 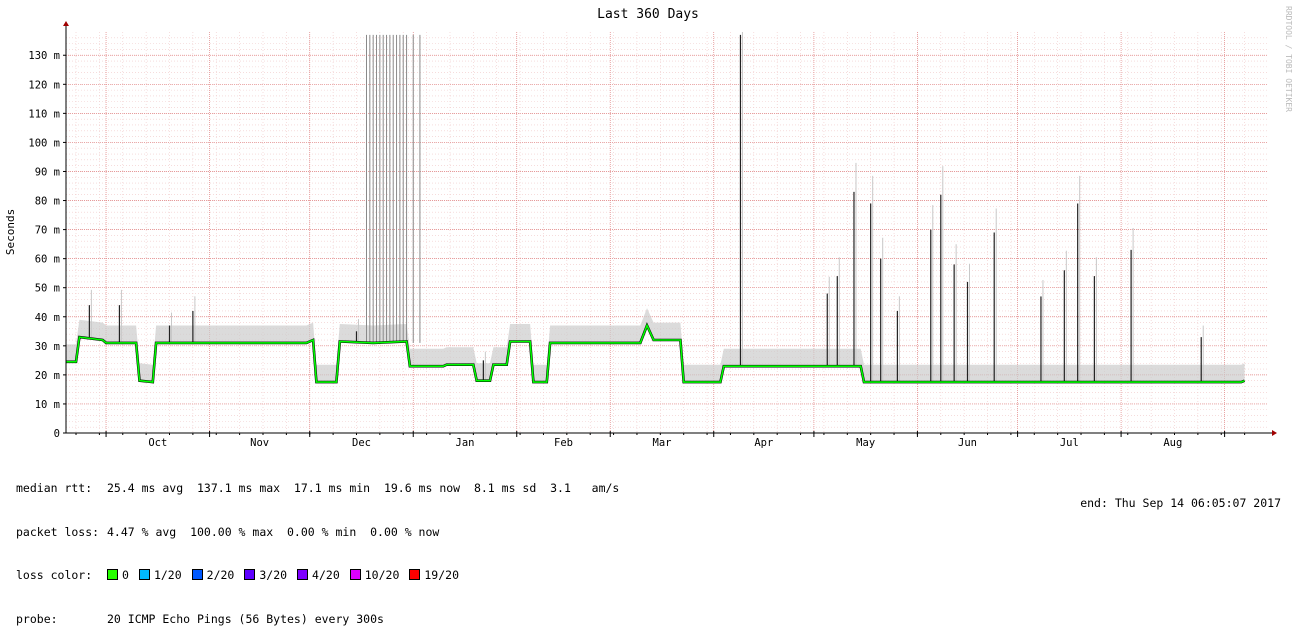 I want to click on loss-color-label: 0, so click(x=125, y=575).